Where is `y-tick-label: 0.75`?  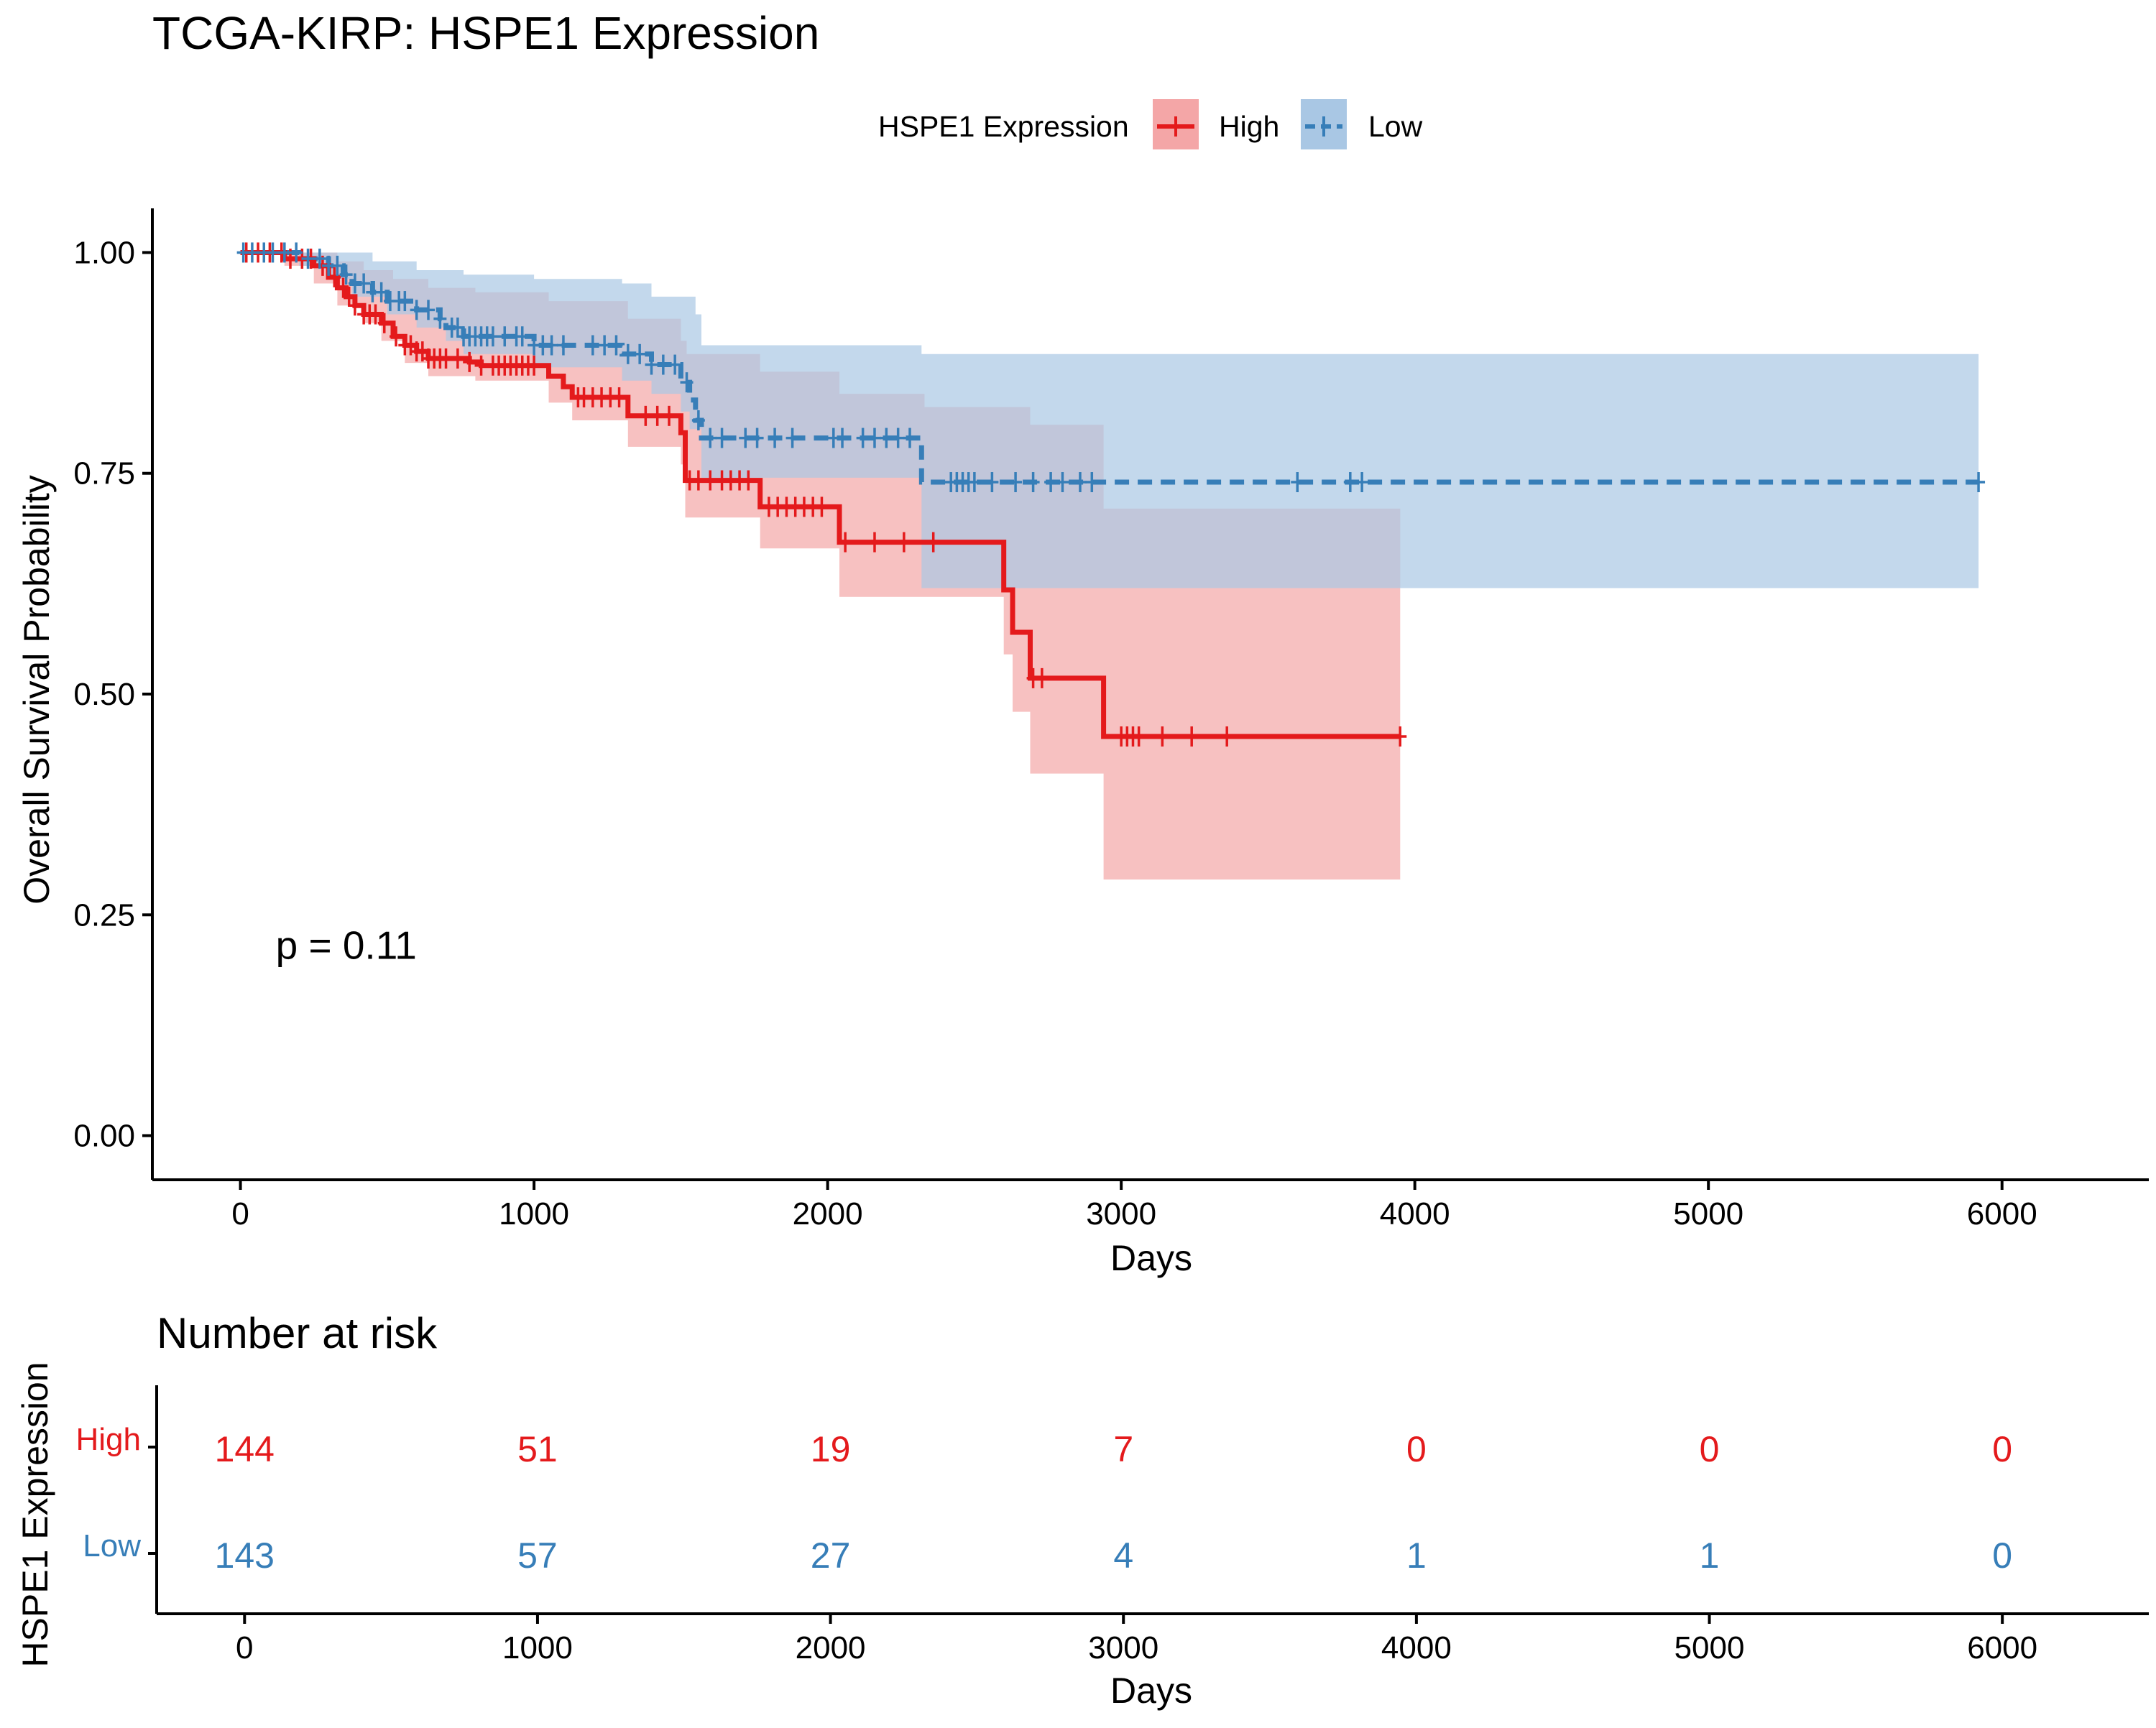 y-tick-label: 0.75 is located at coordinates (104, 473).